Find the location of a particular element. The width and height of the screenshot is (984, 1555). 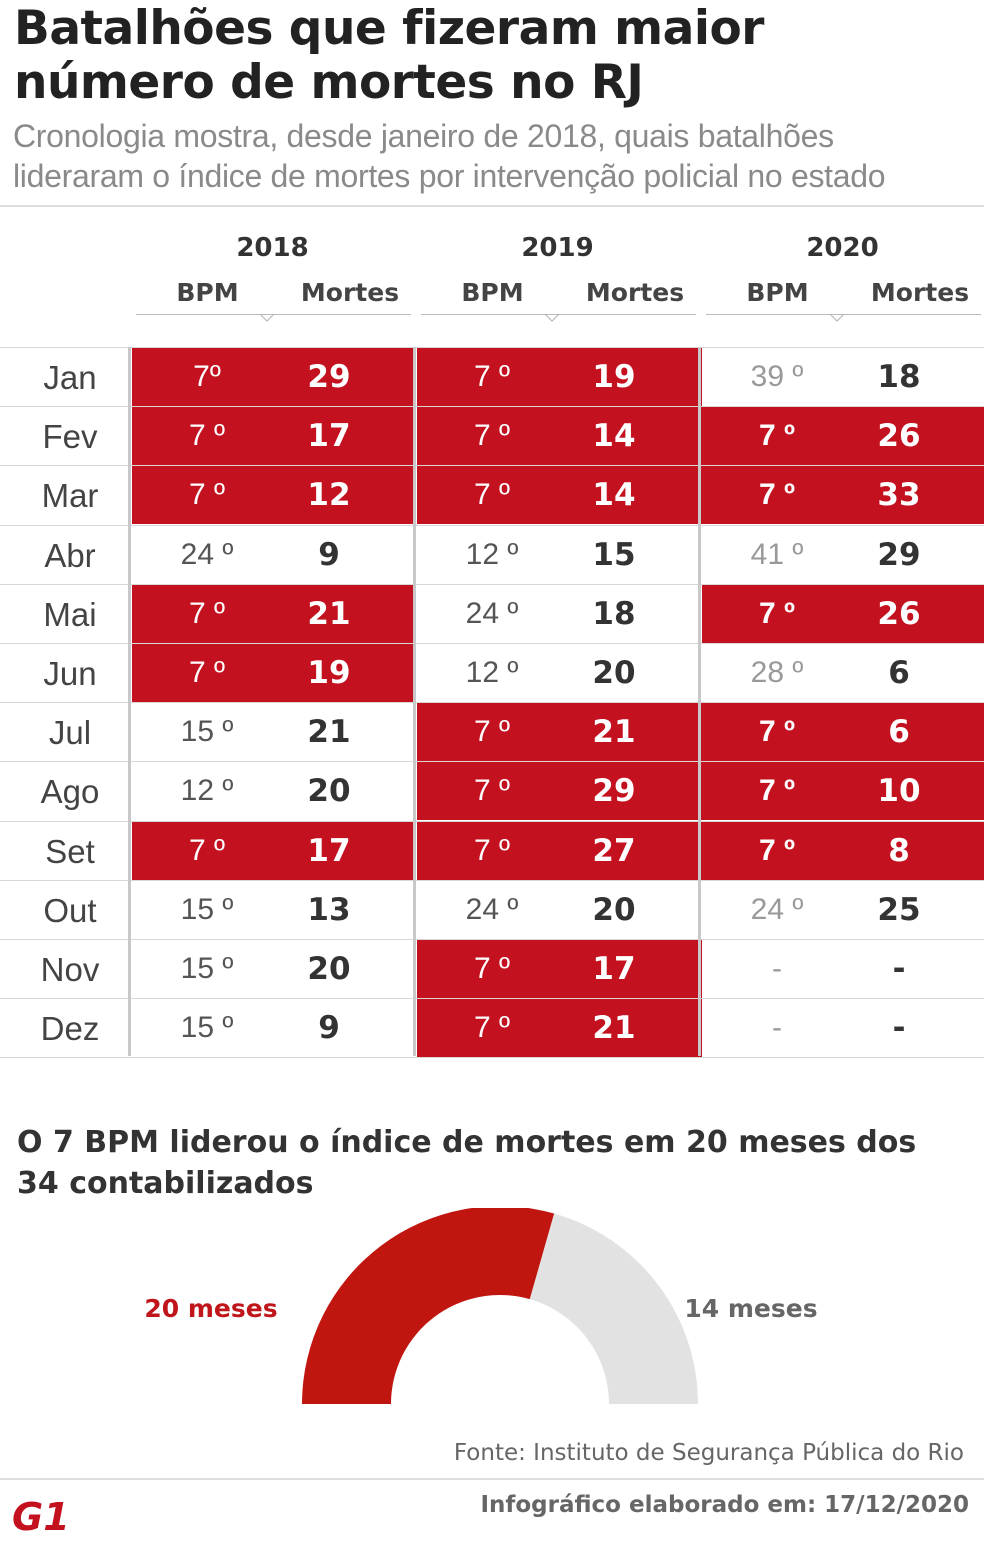

deaths-value: 25 is located at coordinates (899, 910).